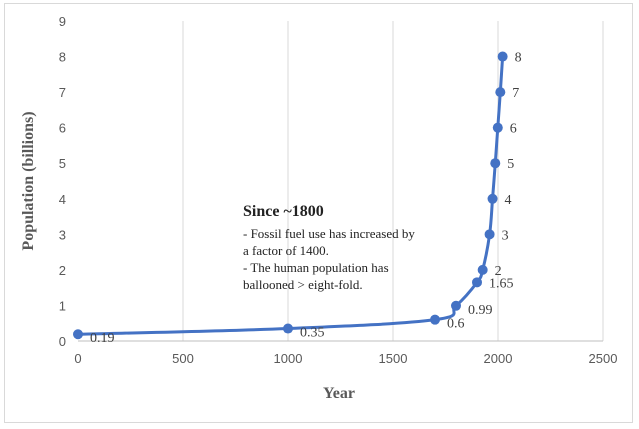 The height and width of the screenshot is (429, 639). I want to click on x-tick-label: 2000, so click(498, 358).